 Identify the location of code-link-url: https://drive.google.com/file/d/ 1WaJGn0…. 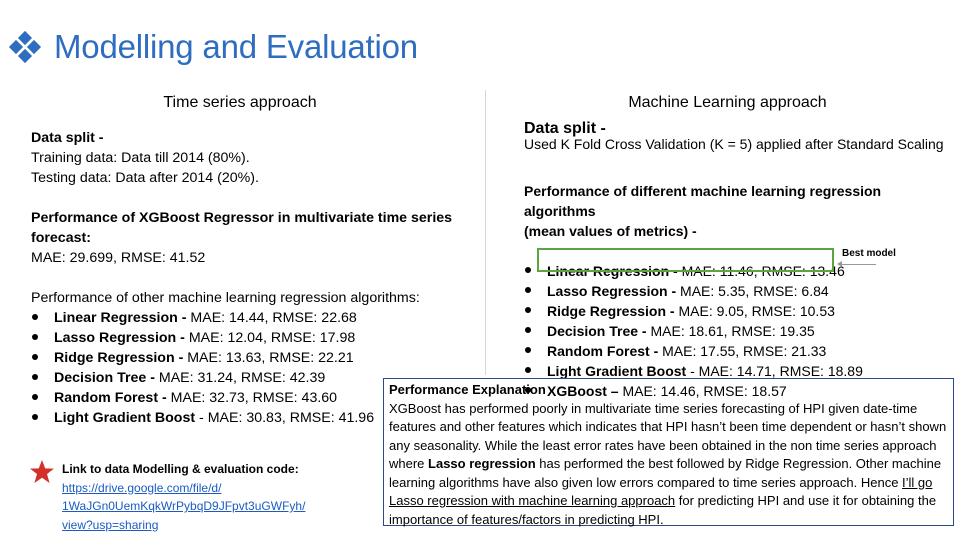
(217, 507).